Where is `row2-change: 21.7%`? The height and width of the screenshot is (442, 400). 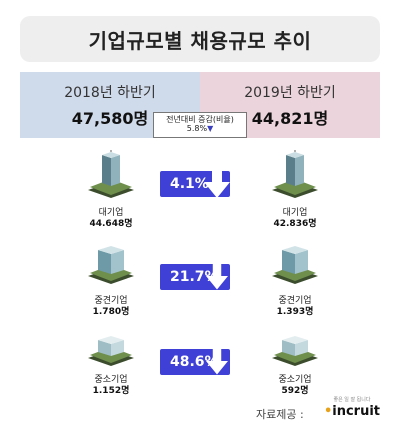 row2-change: 21.7% is located at coordinates (194, 277).